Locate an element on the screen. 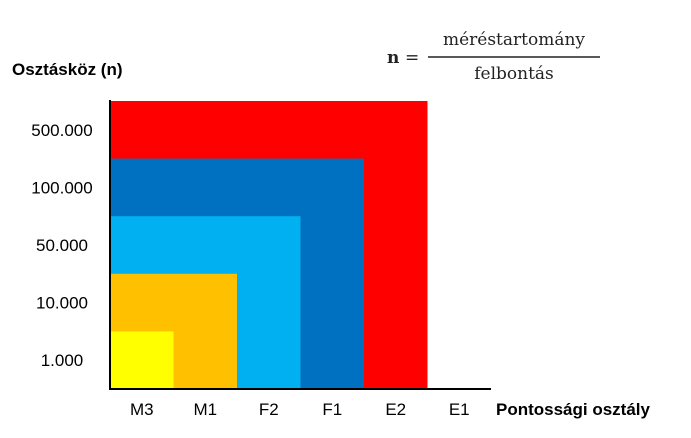 This screenshot has height=438, width=691. formula-denominator: felbontás is located at coordinates (514, 74).